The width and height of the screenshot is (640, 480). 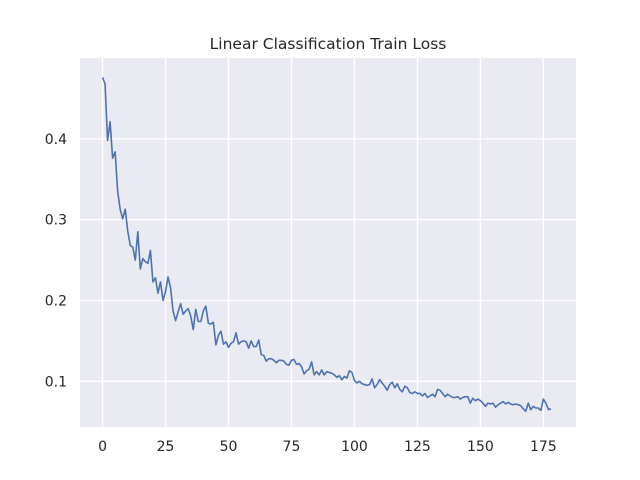 I want to click on y-tick-label: 0.4, so click(x=56, y=140).